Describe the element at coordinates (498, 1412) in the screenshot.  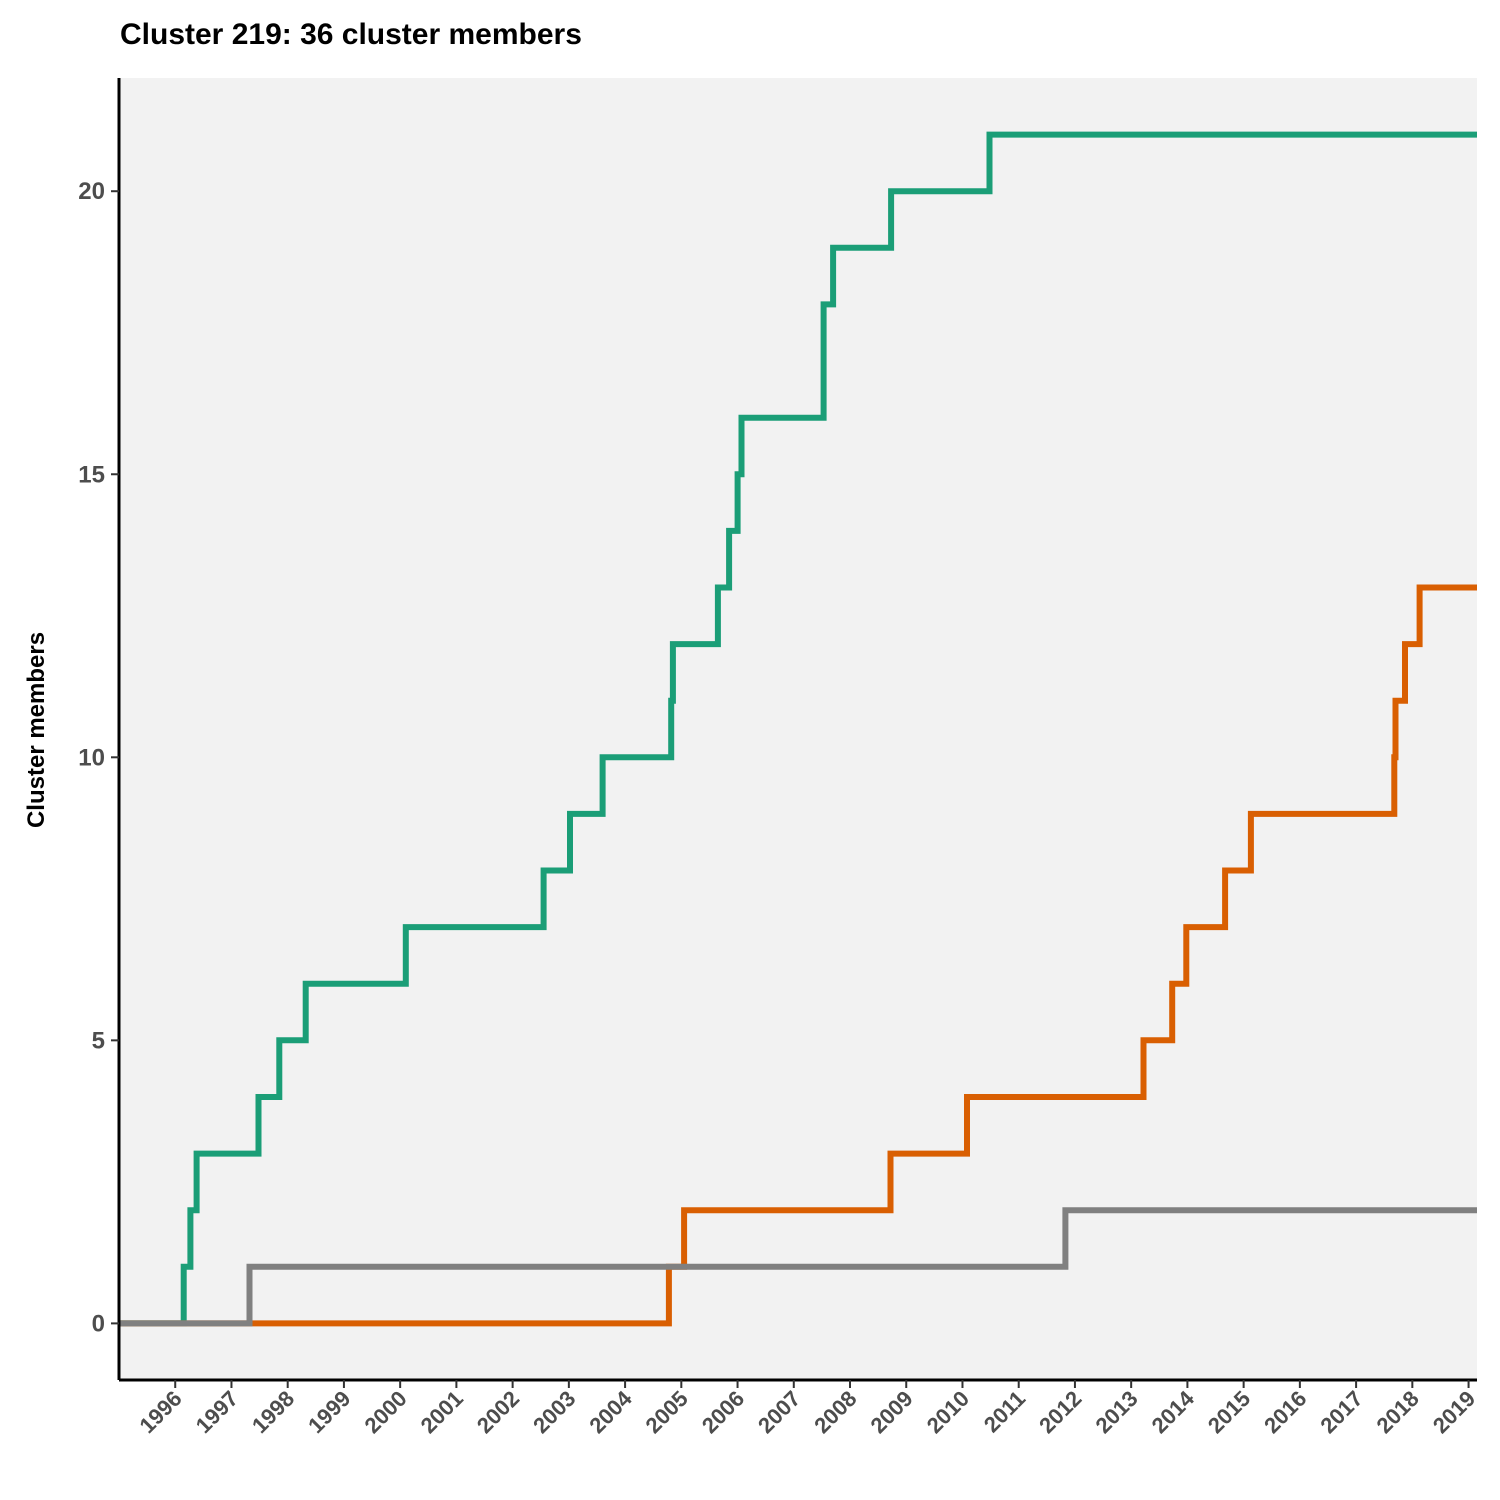
I see `x-tick-label: 2002` at that location.